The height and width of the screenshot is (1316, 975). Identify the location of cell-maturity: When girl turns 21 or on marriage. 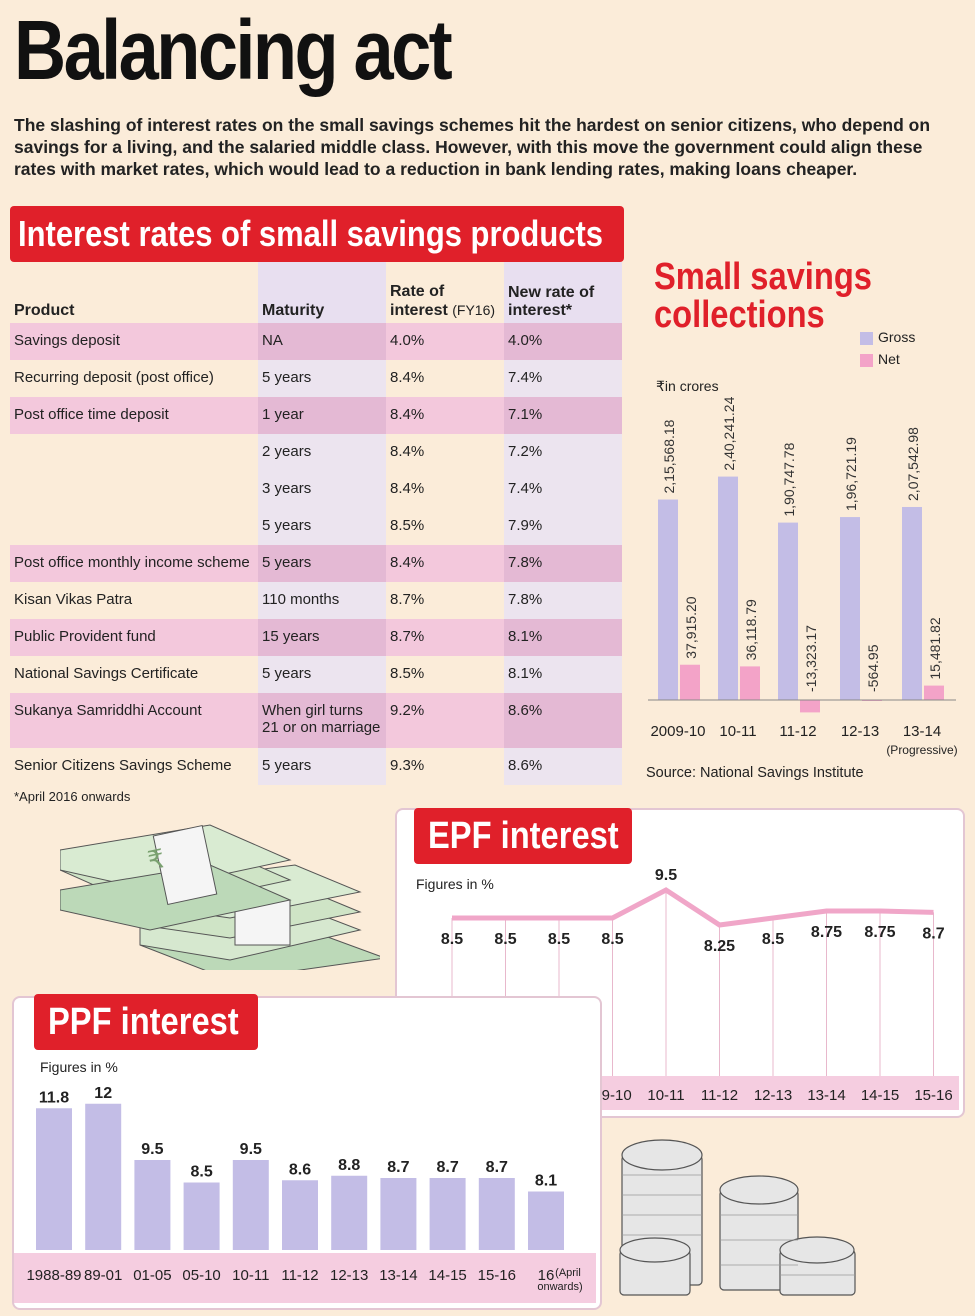
(322, 720).